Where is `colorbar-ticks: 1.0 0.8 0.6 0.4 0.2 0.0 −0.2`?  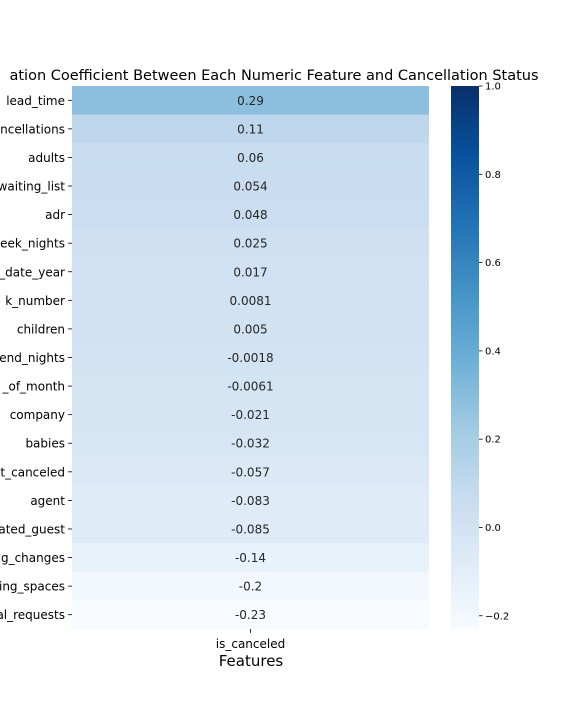
colorbar-ticks: 1.0 0.8 0.6 0.4 0.2 0.0 −0.2 is located at coordinates (494, 352).